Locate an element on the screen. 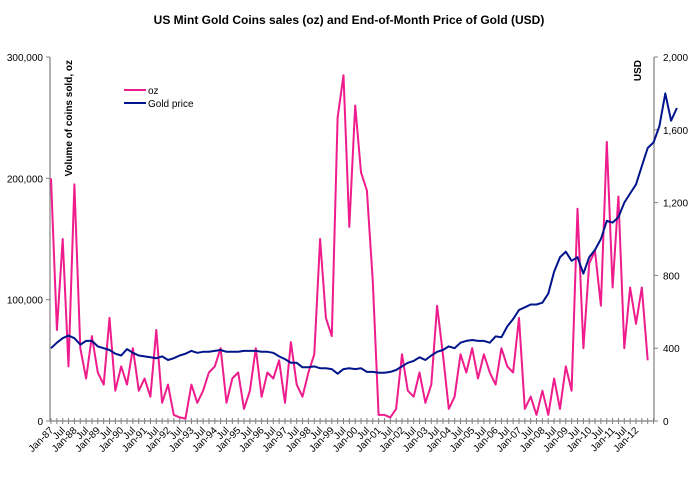 The width and height of the screenshot is (698, 479). y-axis-left-label: Volume of coins sold, oz is located at coordinates (69, 118).